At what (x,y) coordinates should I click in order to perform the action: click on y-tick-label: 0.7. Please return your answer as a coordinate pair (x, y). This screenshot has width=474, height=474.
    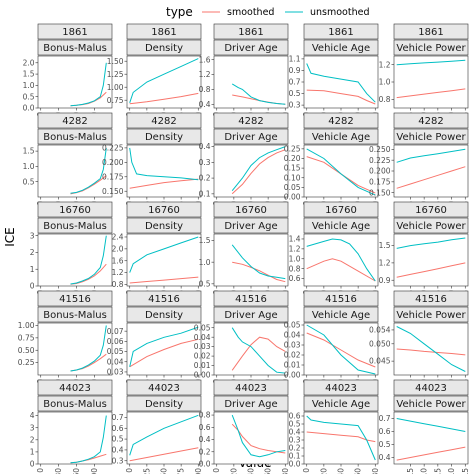
    Looking at the image, I should click on (385, 418).